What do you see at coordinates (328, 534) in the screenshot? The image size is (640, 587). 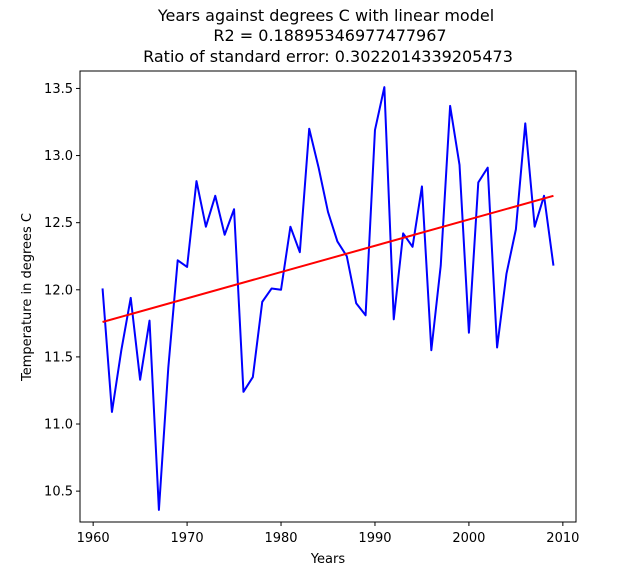 I see `x-axis-ticks: 1960 1970 1980 1990 2000 2010` at bounding box center [328, 534].